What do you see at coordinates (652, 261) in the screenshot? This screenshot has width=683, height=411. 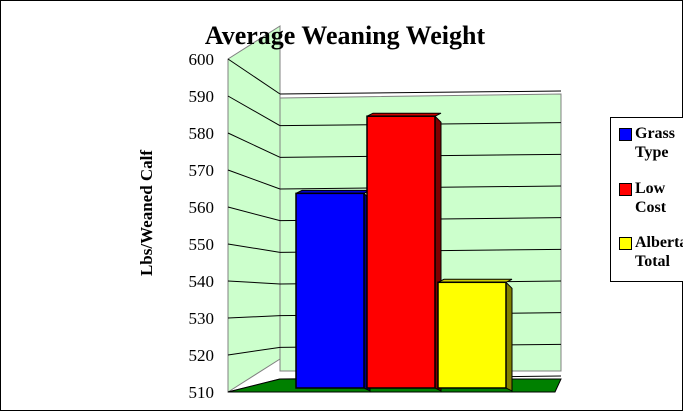 I see `legend-label-line2: Total` at bounding box center [652, 261].